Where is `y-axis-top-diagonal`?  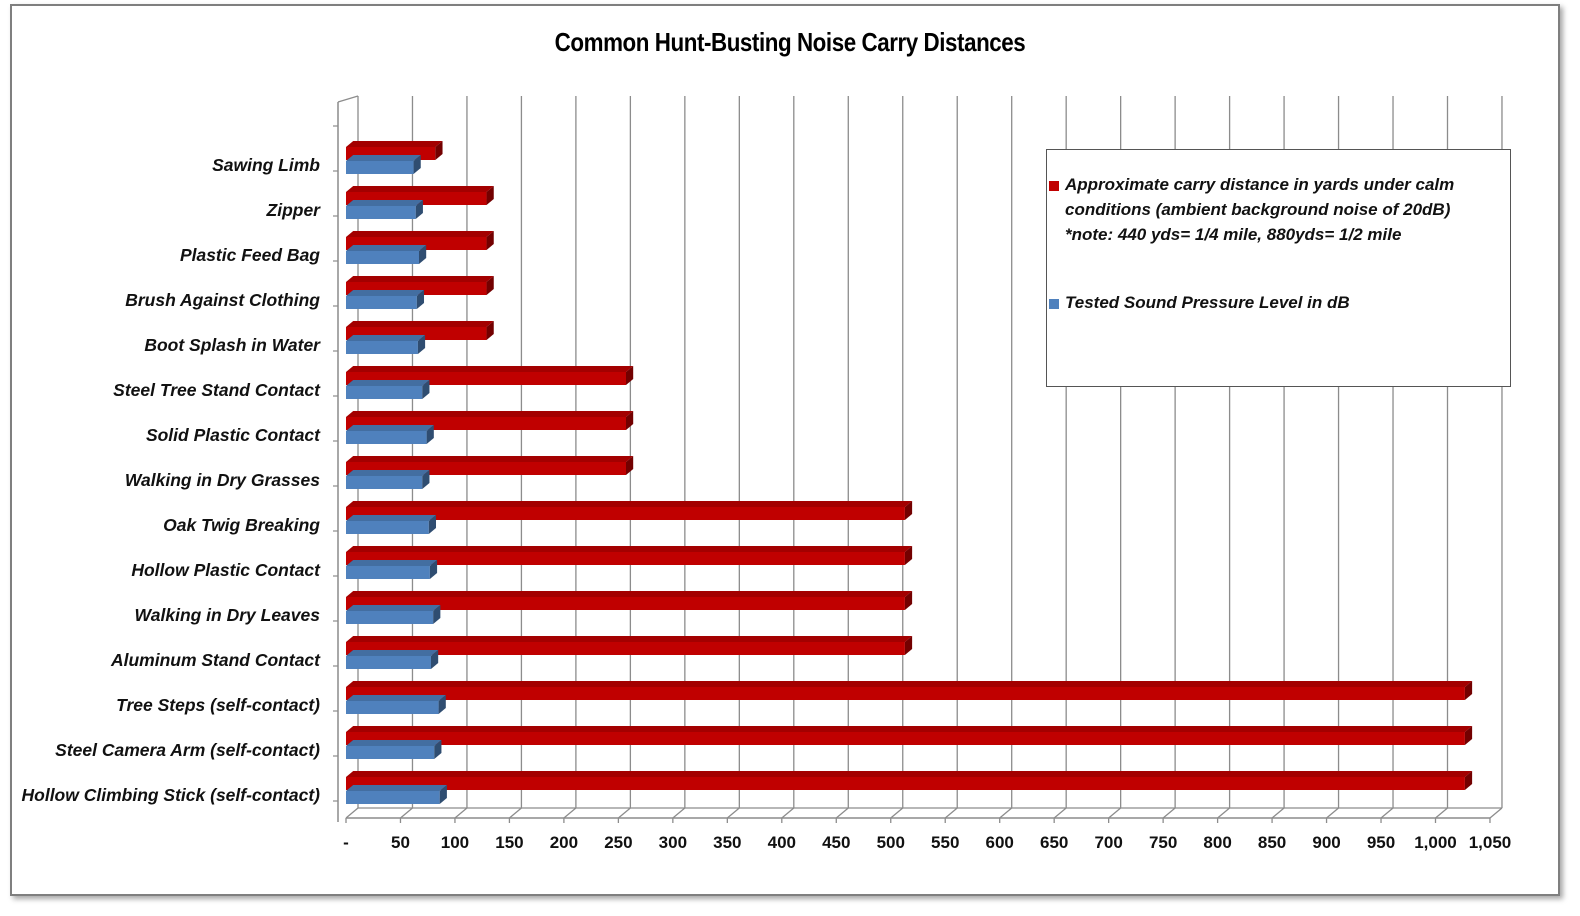 y-axis-top-diagonal is located at coordinates (348, 99).